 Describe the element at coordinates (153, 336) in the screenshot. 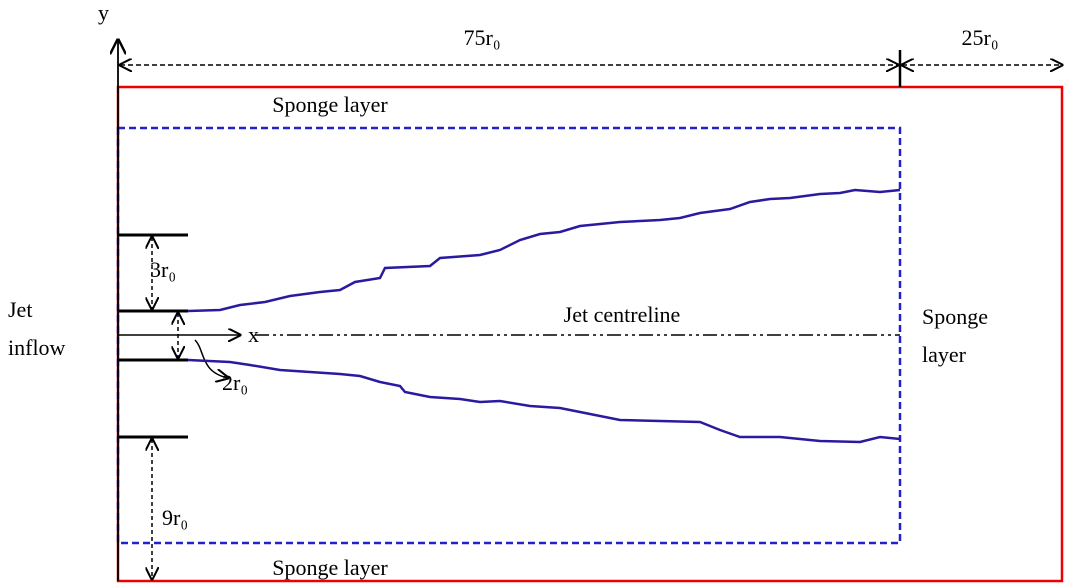

I see `nozzle-lines` at that location.